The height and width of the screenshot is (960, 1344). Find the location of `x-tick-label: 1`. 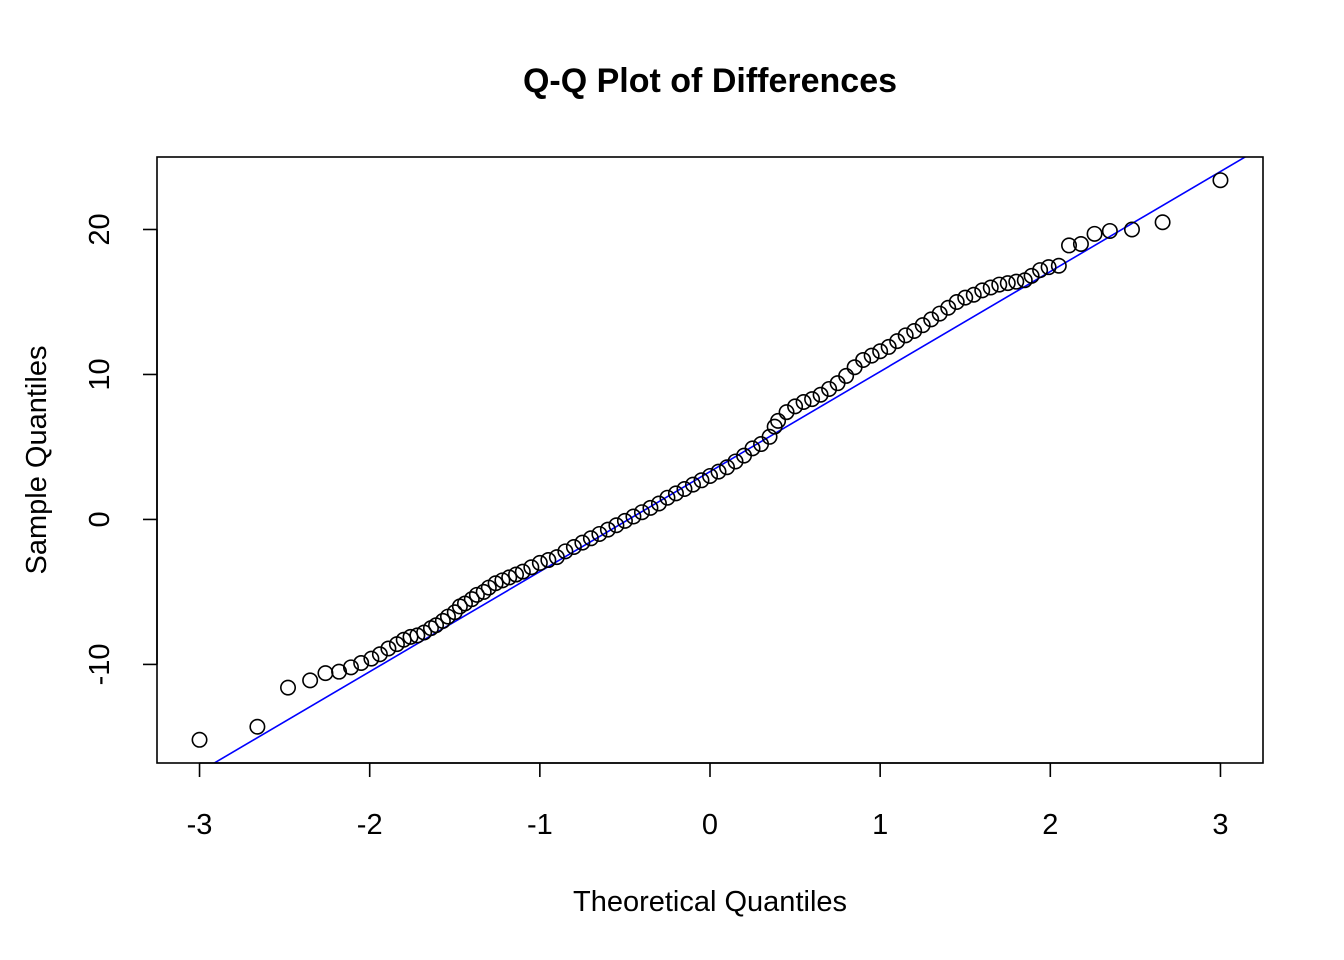

x-tick-label: 1 is located at coordinates (880, 825).